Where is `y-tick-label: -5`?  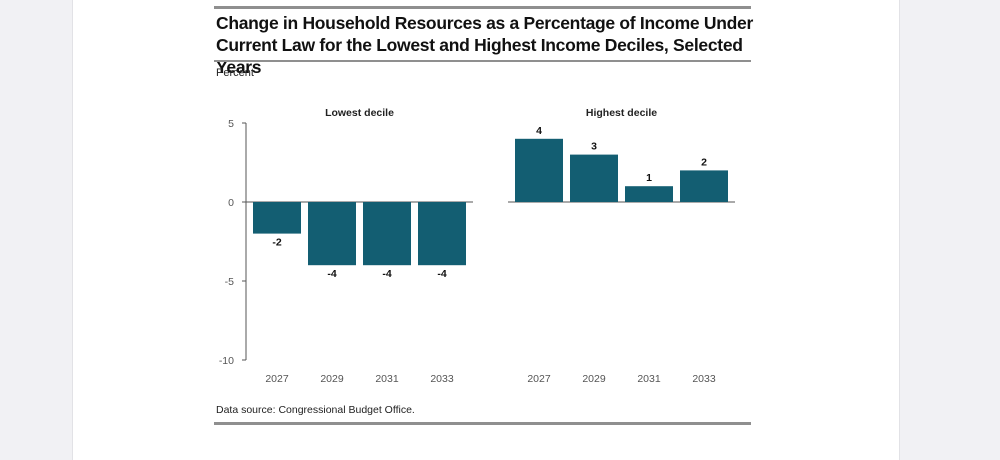 y-tick-label: -5 is located at coordinates (229, 282).